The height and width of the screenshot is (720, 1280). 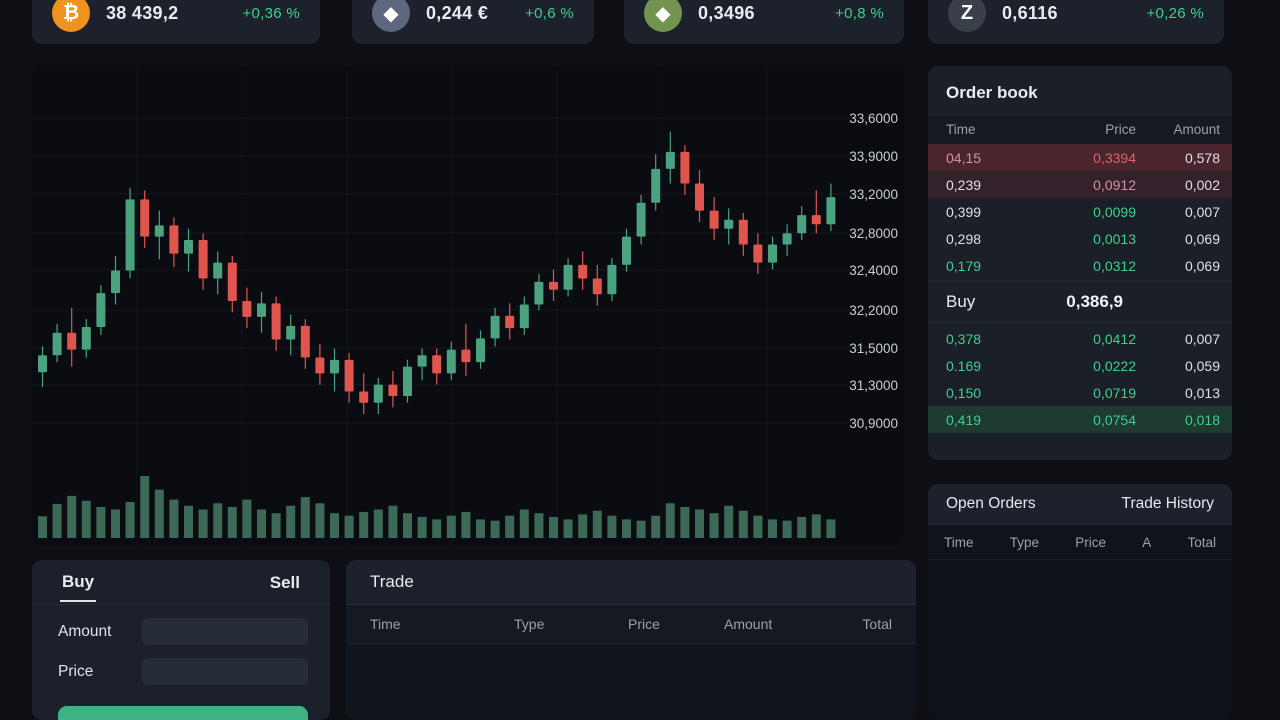 I want to click on order-book-ask-row: 04,15 0,3394 0,578, so click(x=1080, y=157).